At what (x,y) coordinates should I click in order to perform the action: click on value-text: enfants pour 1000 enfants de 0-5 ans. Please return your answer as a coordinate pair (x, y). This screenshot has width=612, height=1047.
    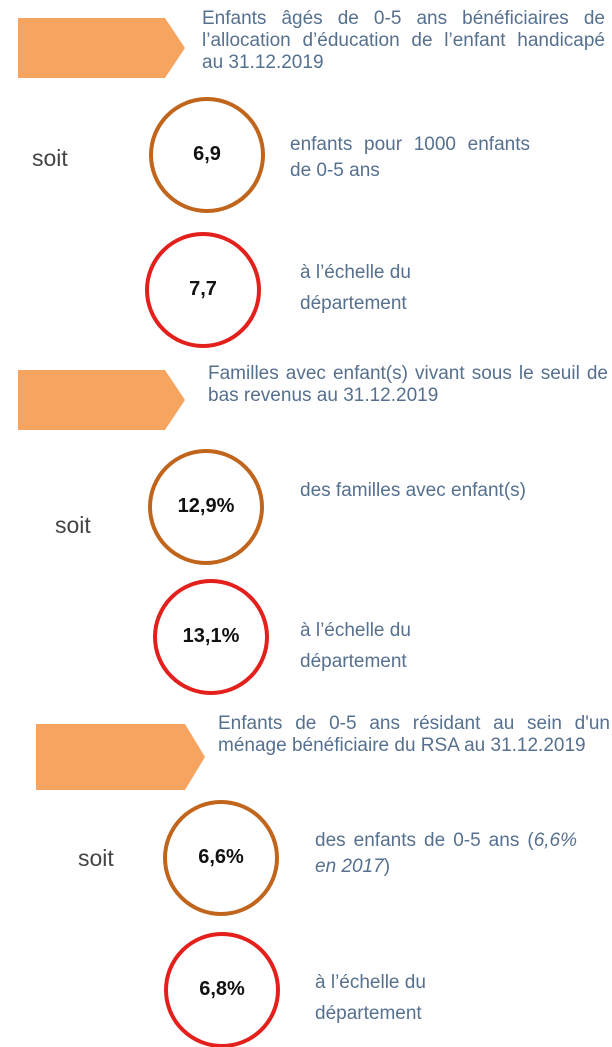
    Looking at the image, I should click on (410, 158).